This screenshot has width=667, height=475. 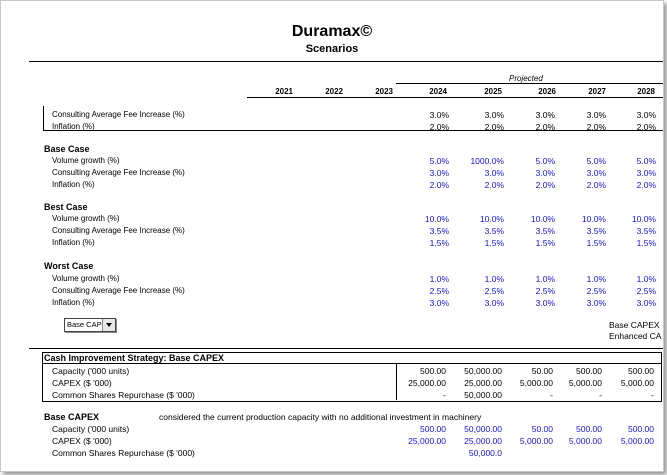 I want to click on cell-value: 1000.0%, so click(x=487, y=161).